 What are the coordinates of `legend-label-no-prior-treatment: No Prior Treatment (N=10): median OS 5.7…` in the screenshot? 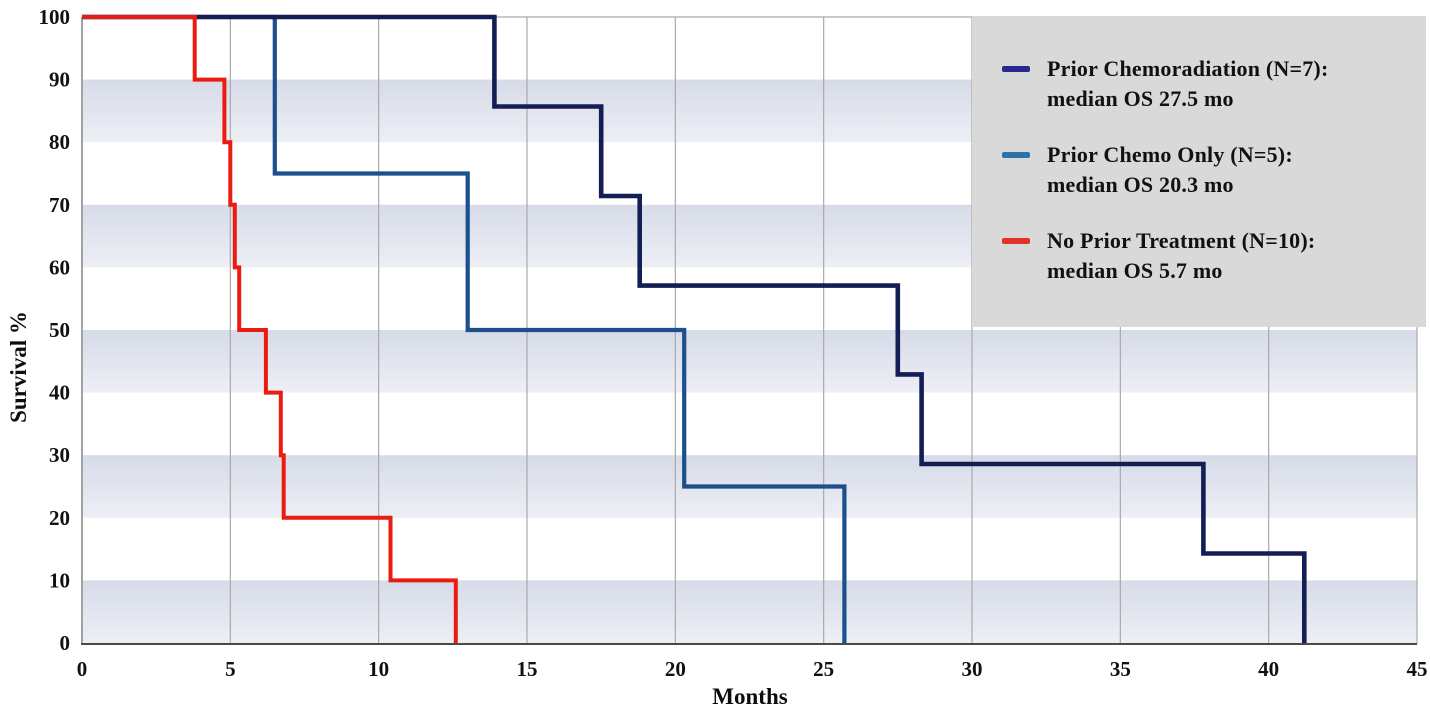 It's located at (1181, 256).